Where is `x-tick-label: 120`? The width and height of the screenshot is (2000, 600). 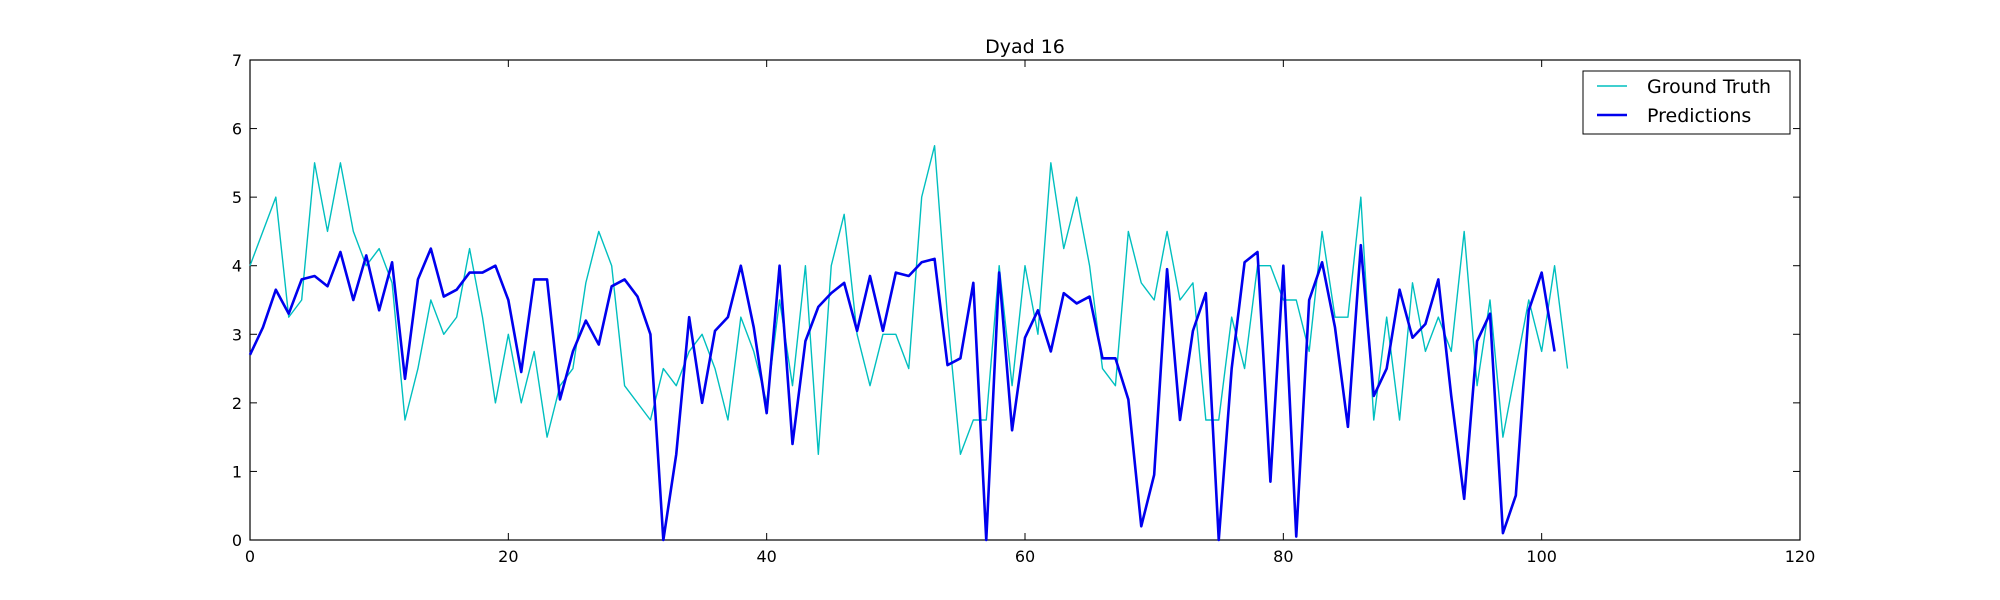
x-tick-label: 120 is located at coordinates (1800, 556).